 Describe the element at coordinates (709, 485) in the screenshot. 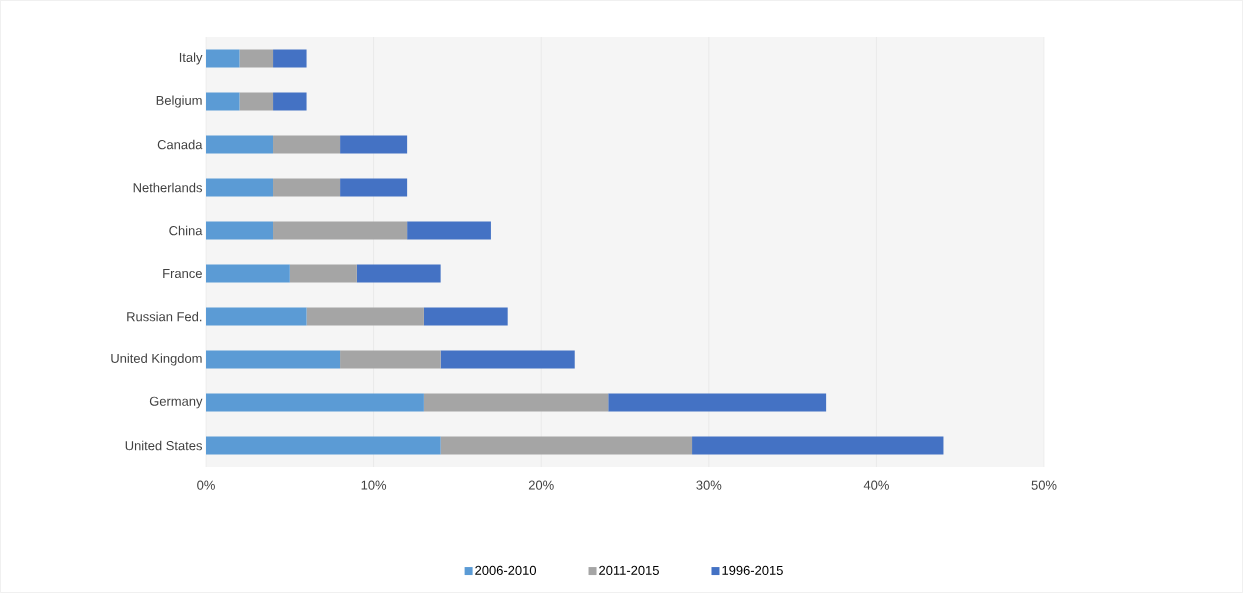

I see `x-tick-label: 30%` at that location.